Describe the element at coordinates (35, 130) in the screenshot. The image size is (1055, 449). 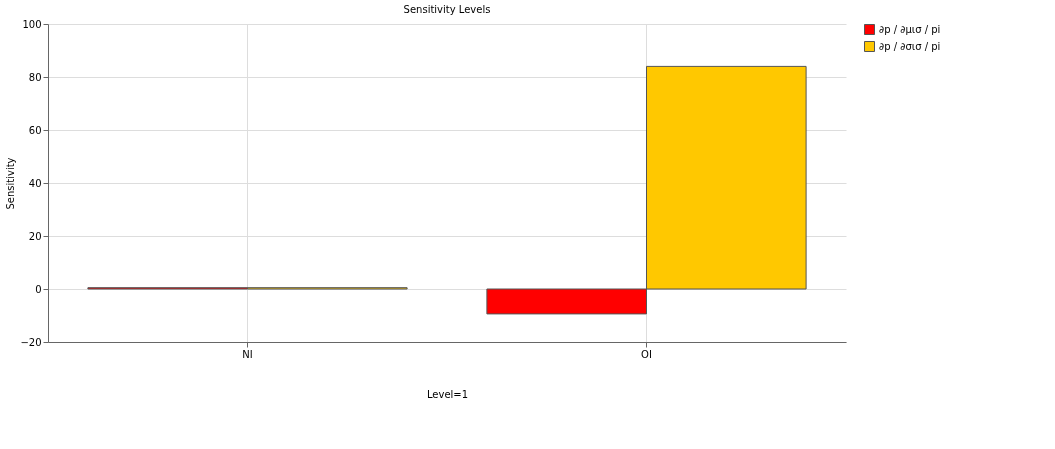
I see `y-tick-label: 60` at that location.